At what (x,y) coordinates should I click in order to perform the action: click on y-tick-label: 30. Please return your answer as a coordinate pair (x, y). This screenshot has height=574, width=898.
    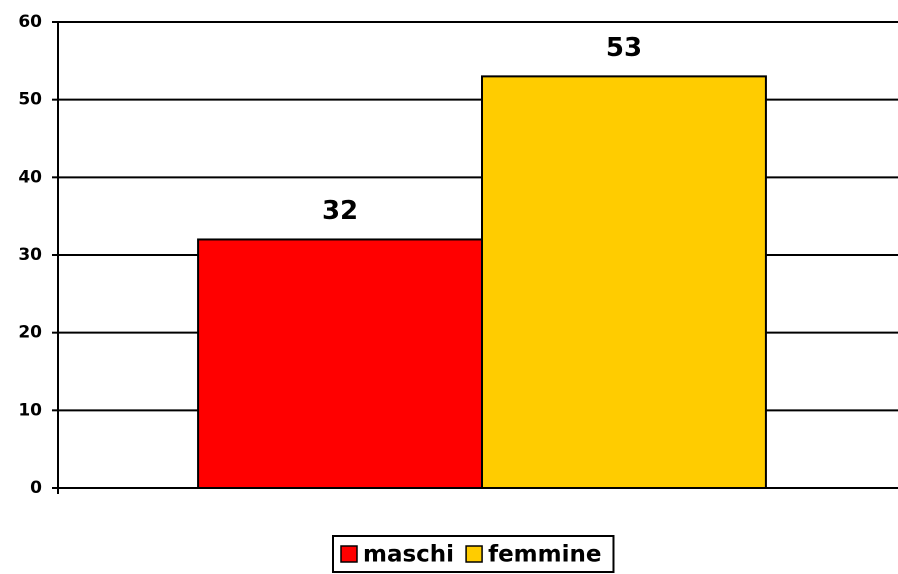
    Looking at the image, I should click on (30, 255).